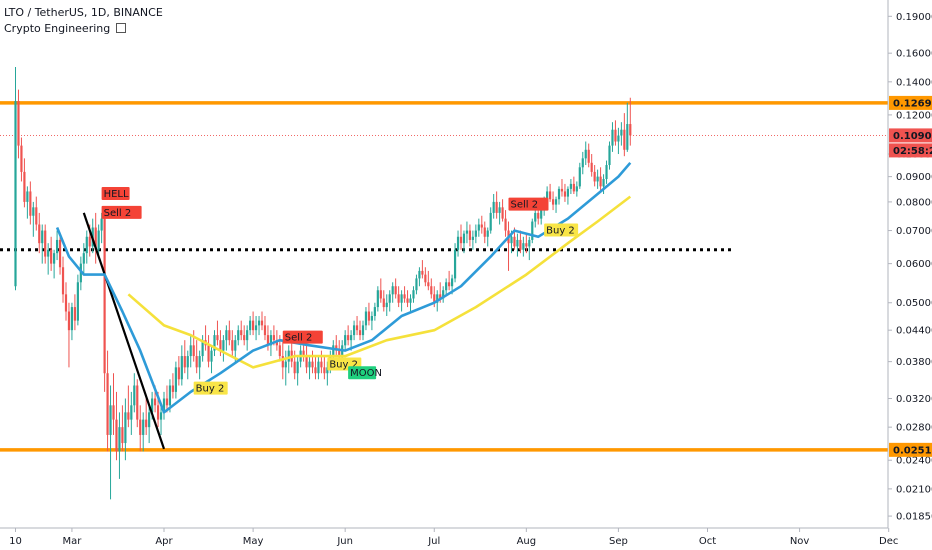 This screenshot has width=932, height=550. What do you see at coordinates (344, 541) in the screenshot?
I see `x-tick-label: Jun` at bounding box center [344, 541].